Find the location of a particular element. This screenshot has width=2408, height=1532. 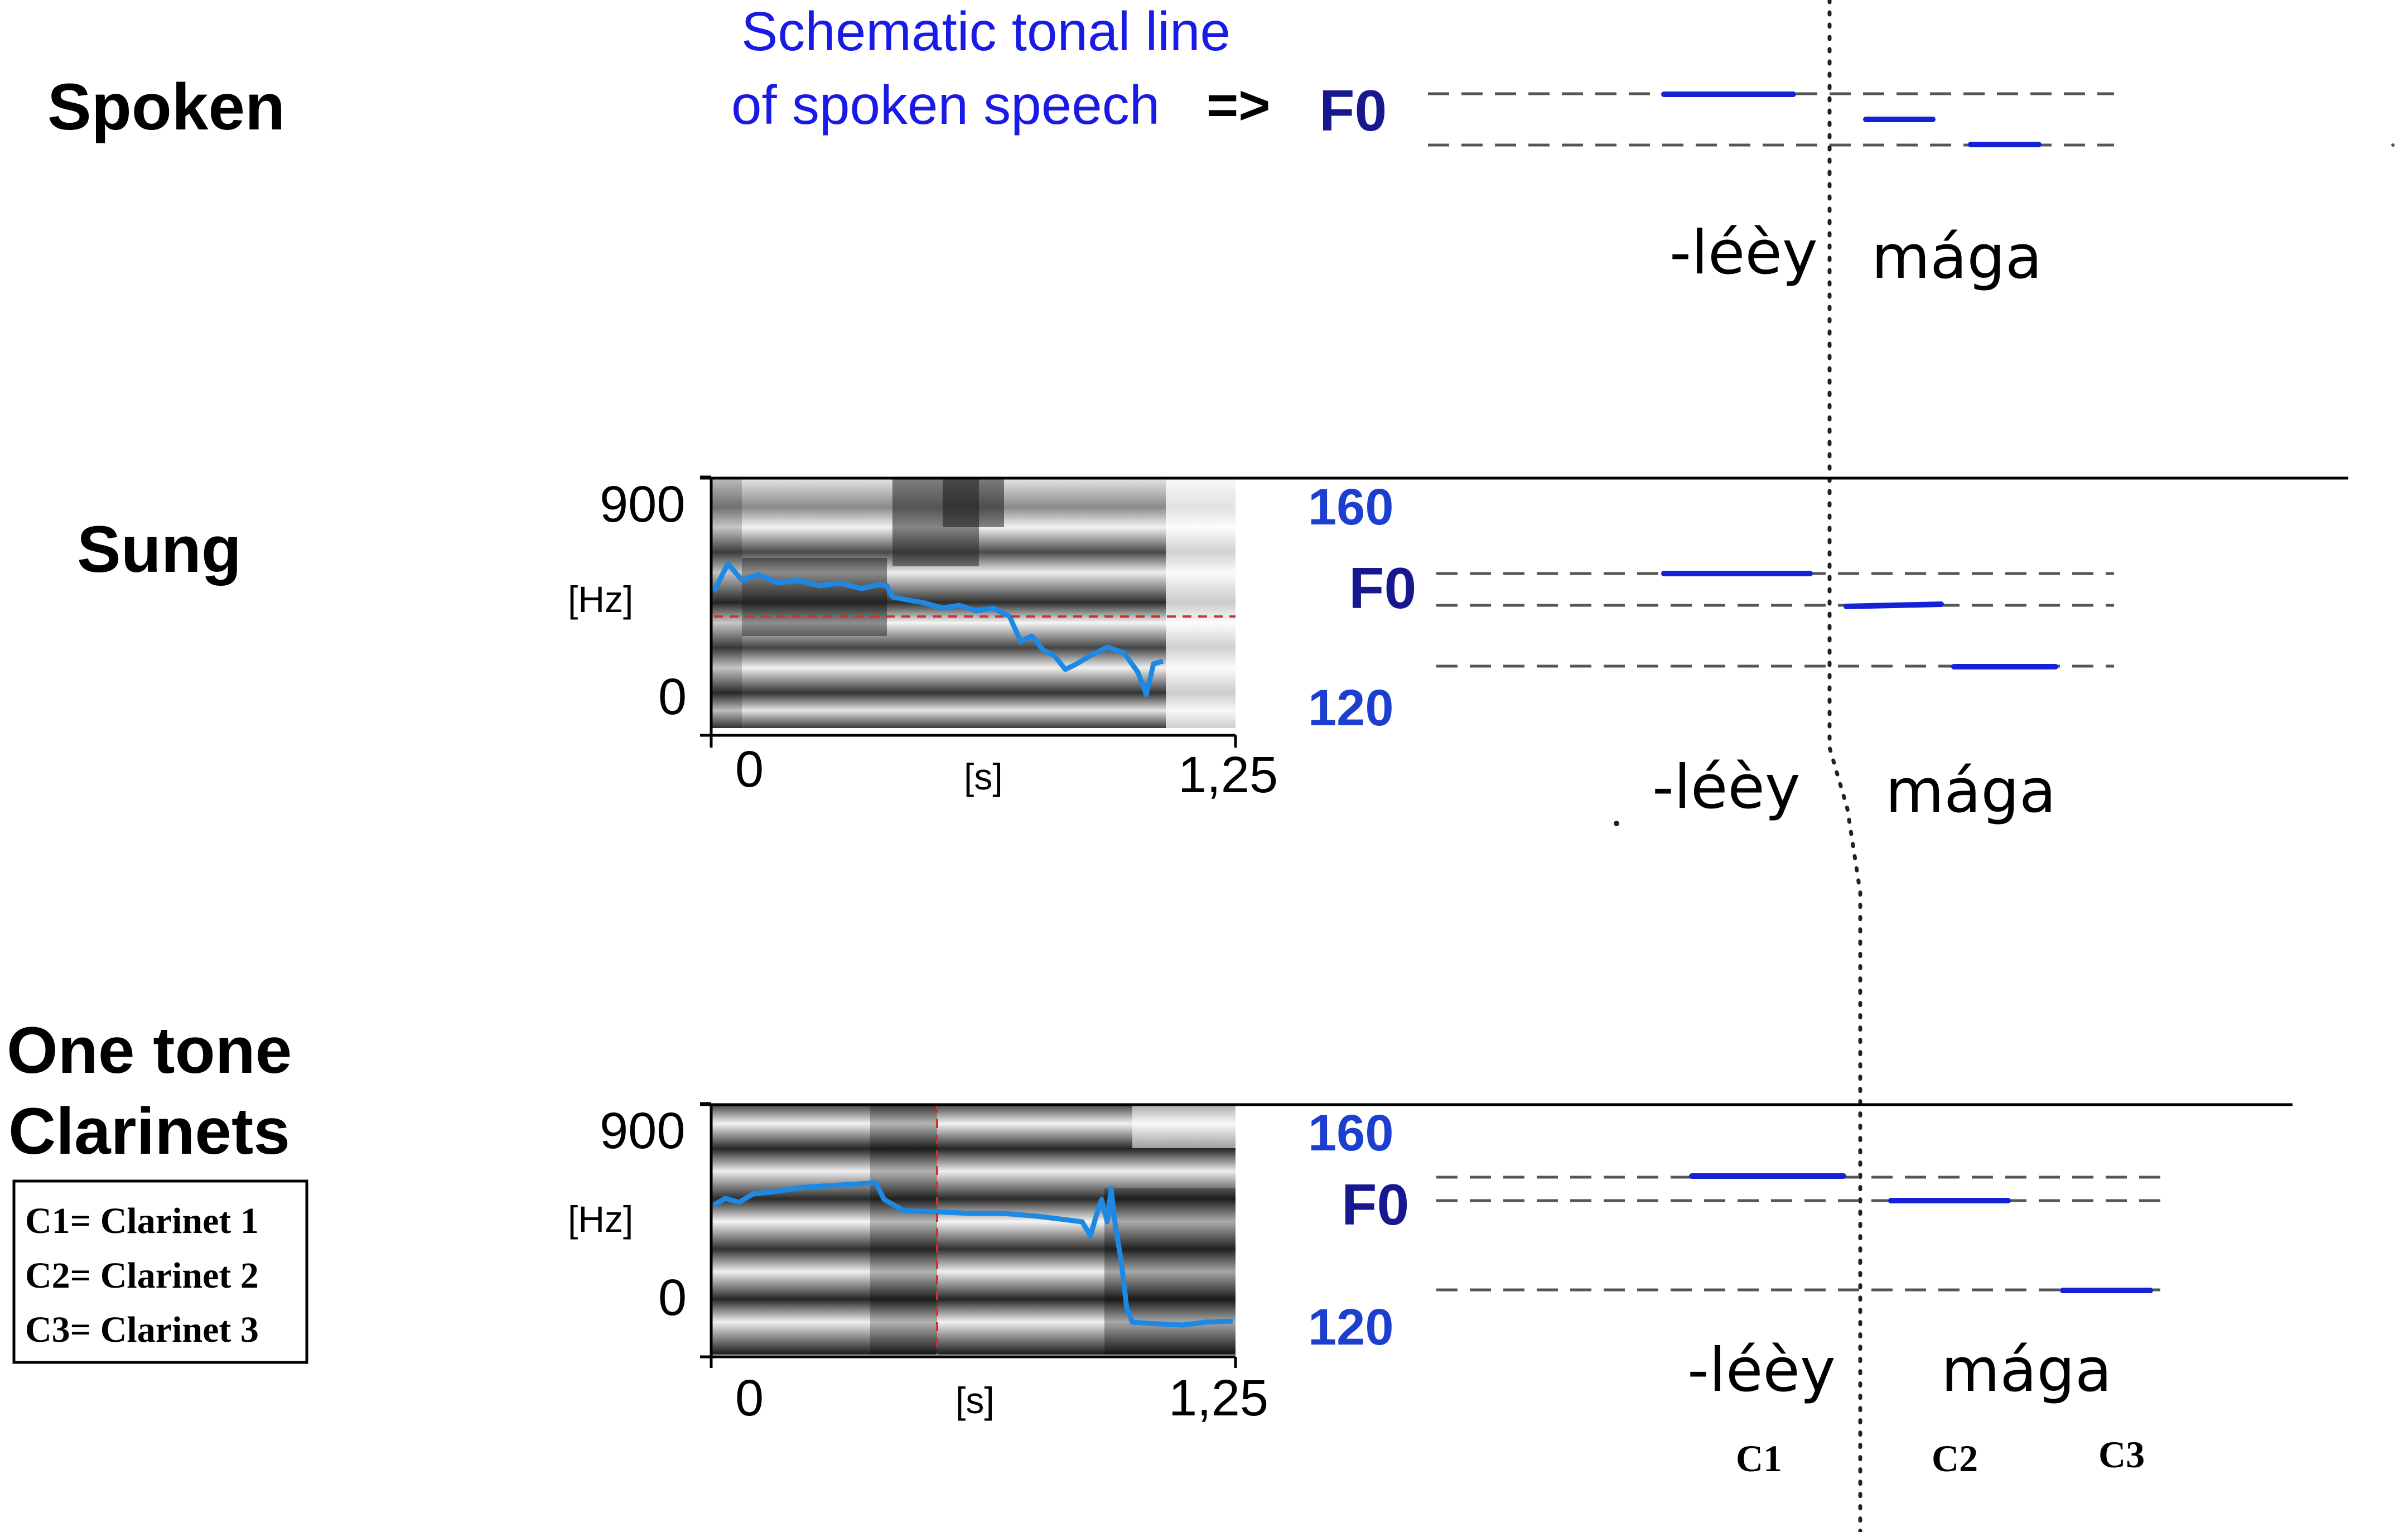

clarinet-label-c2: C2 is located at coordinates (1955, 1458).